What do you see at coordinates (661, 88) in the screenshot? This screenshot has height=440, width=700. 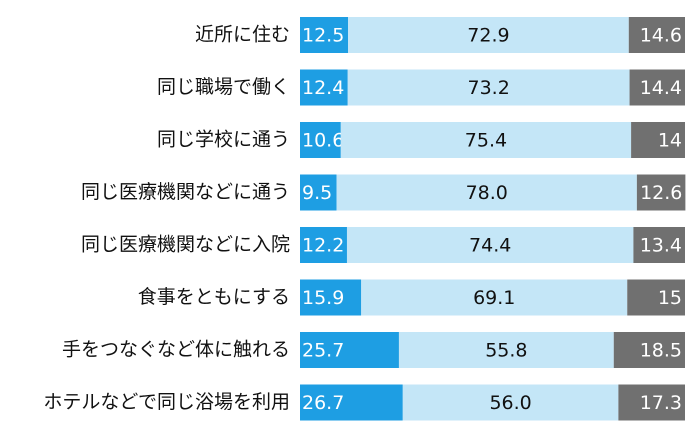 I see `value-label: 14.4` at bounding box center [661, 88].